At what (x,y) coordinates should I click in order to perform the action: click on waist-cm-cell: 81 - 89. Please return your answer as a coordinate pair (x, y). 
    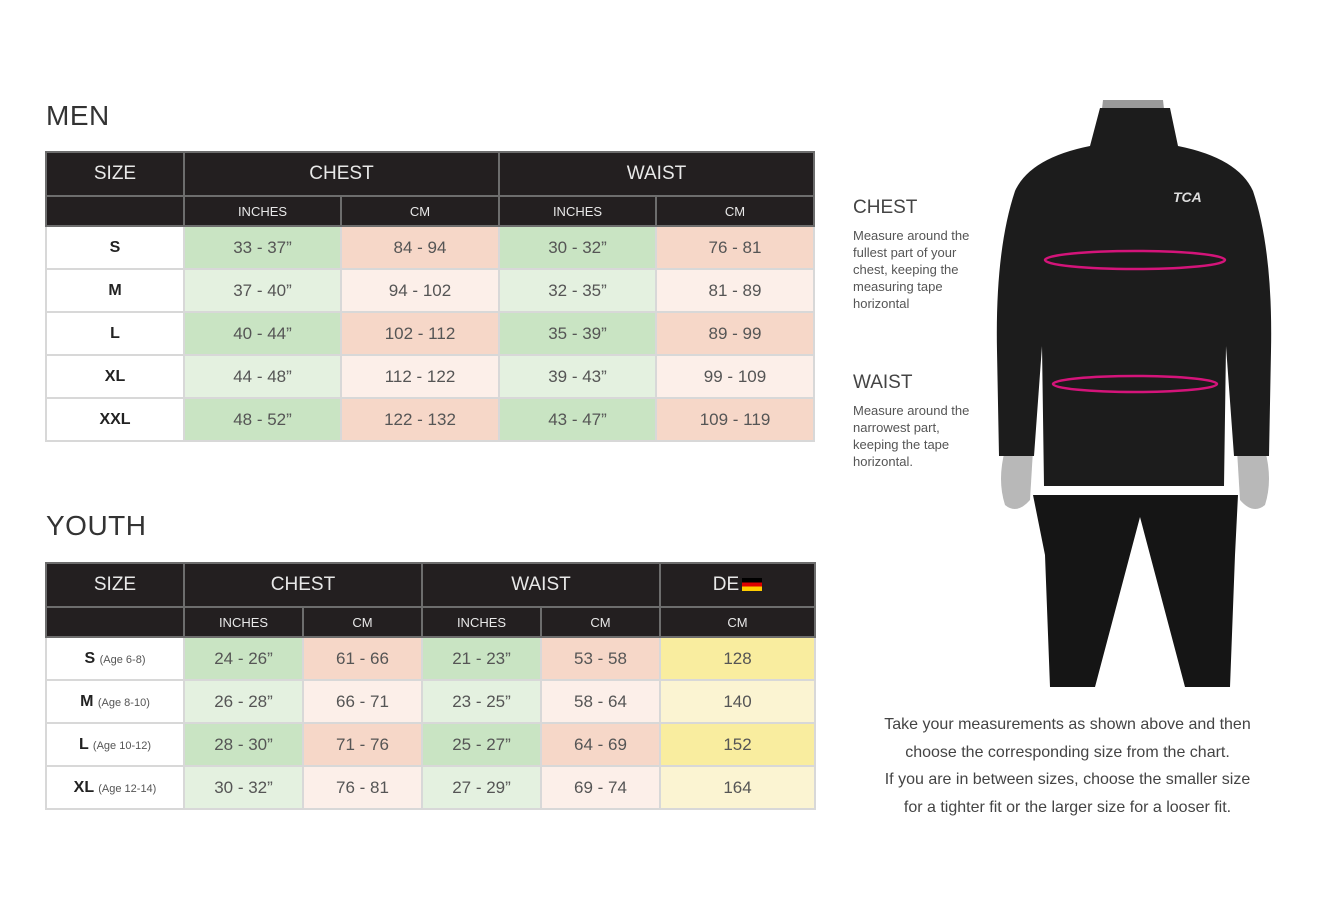
    Looking at the image, I should click on (735, 290).